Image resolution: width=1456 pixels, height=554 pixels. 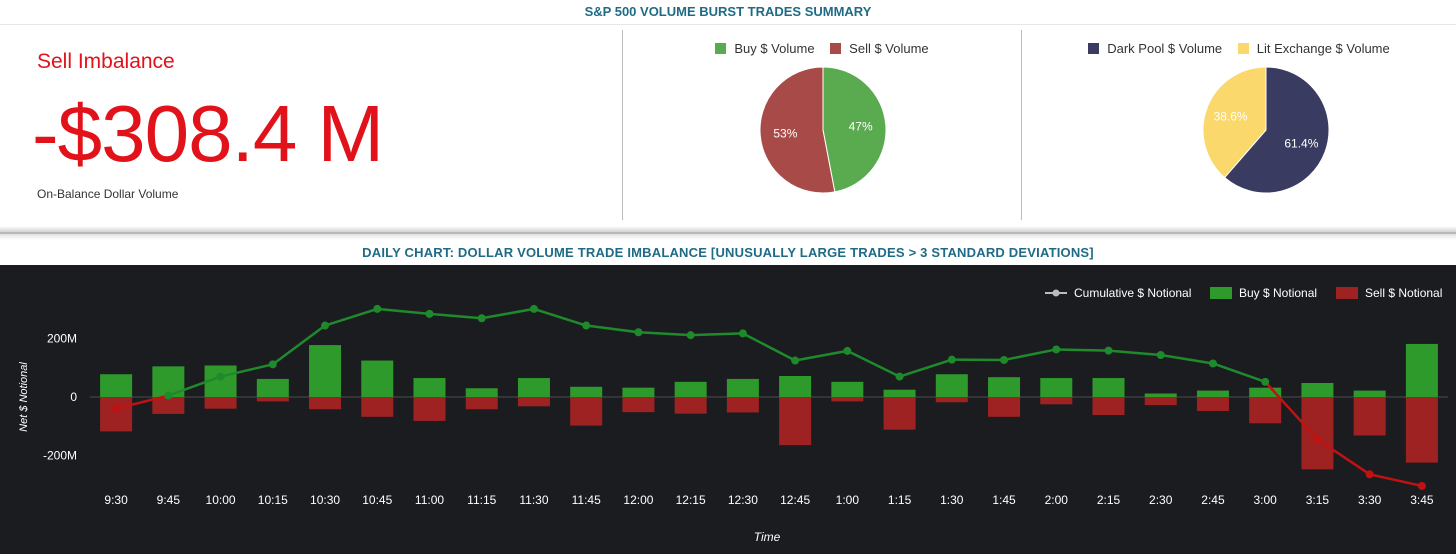 I want to click on pie-slice-buy-volume, so click(x=854, y=129).